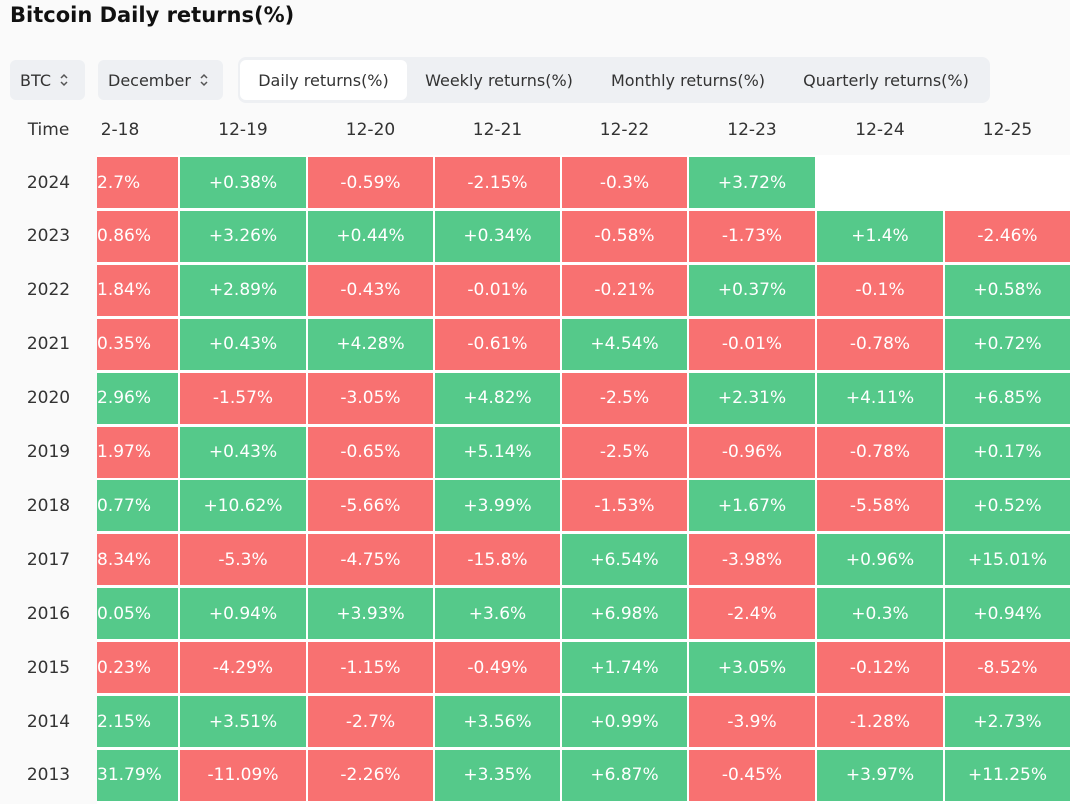 This screenshot has height=804, width=1070. What do you see at coordinates (48, 452) in the screenshot?
I see `year-label: 2019` at bounding box center [48, 452].